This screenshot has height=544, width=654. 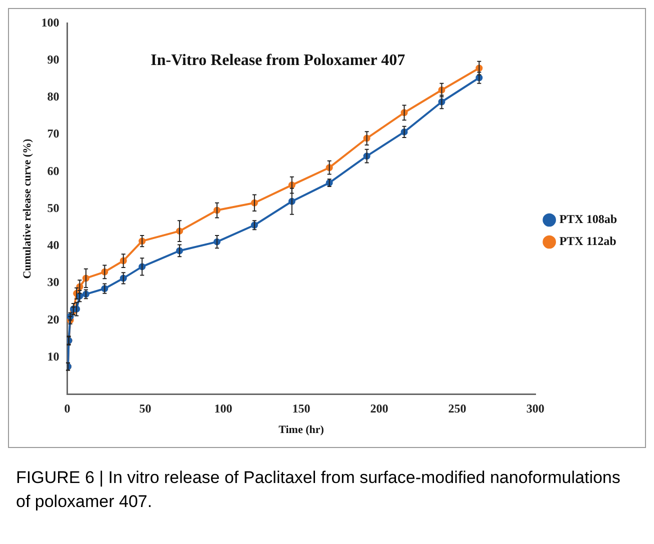 I want to click on x-tick-label: 300, so click(x=535, y=409).